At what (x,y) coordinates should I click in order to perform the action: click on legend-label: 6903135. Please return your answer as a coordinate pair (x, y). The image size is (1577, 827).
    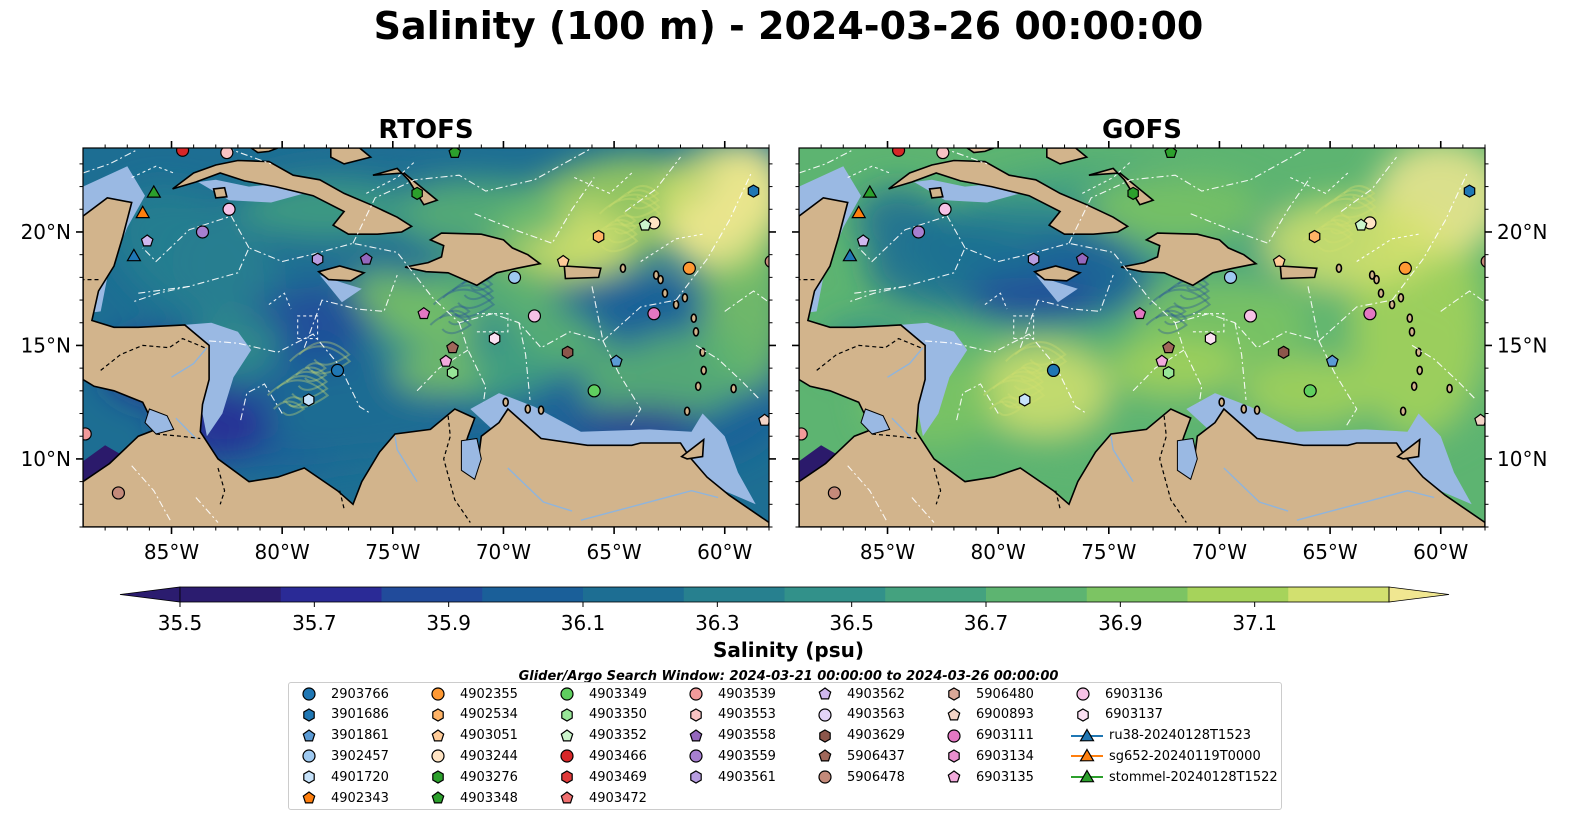
    Looking at the image, I should click on (1005, 777).